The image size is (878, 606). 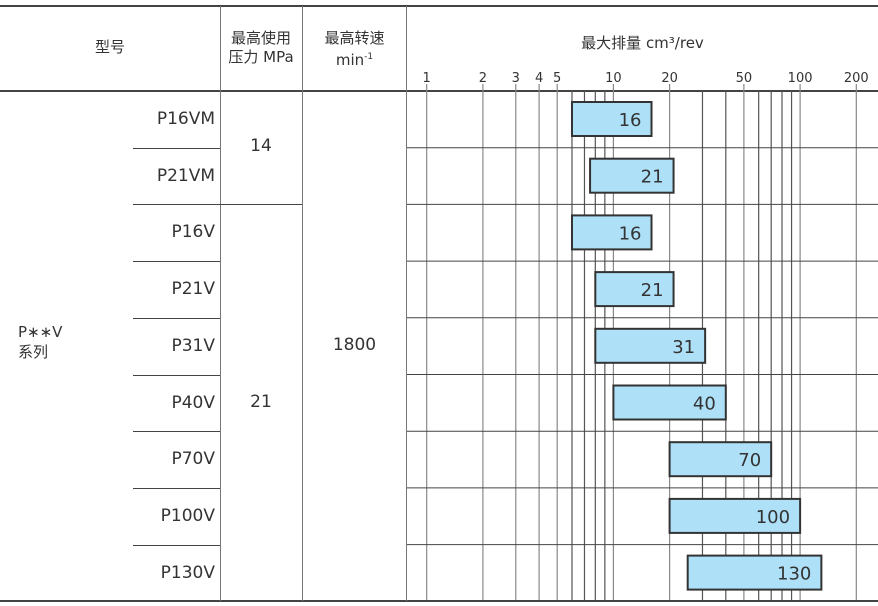 What do you see at coordinates (754, 572) in the screenshot?
I see `bar-p130v` at bounding box center [754, 572].